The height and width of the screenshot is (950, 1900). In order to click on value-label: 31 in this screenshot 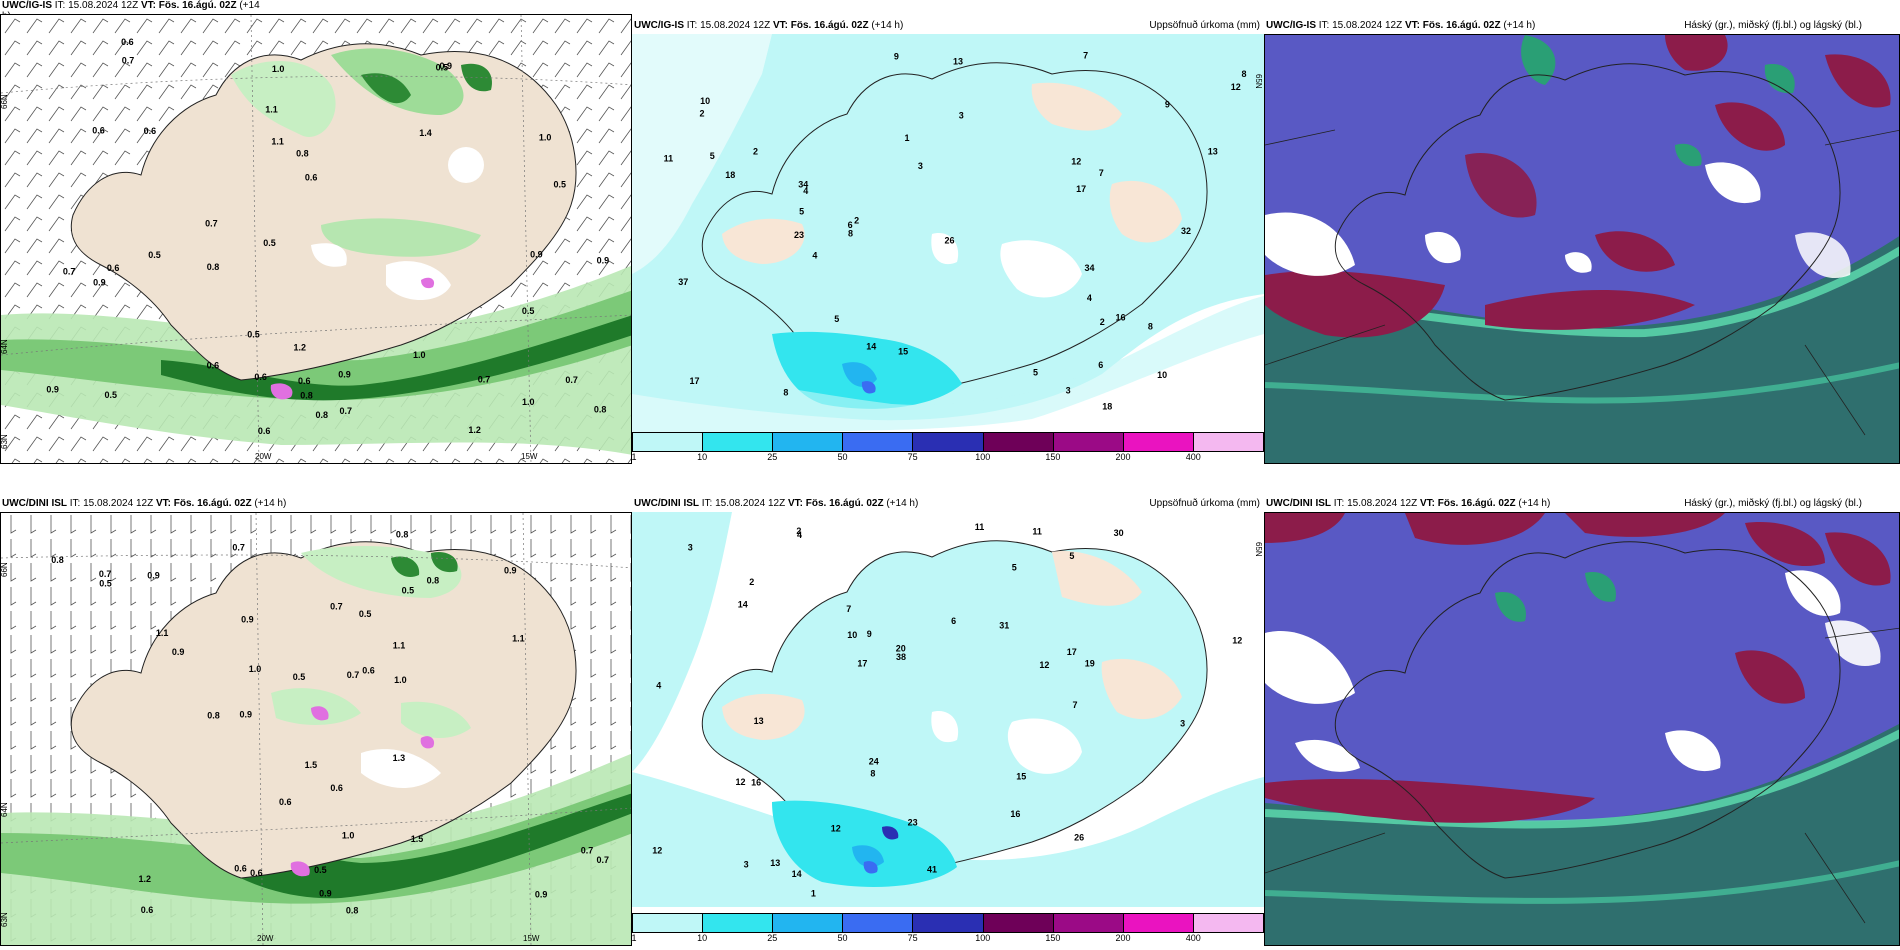, I will do `click(1004, 625)`.